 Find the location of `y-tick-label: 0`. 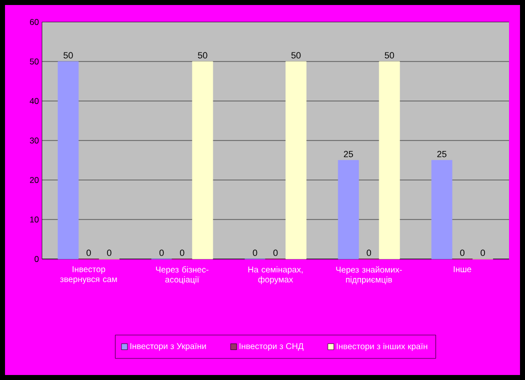

y-tick-label: 0 is located at coordinates (36, 259).